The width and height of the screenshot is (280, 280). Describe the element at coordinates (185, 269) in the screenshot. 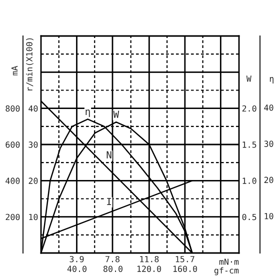

I see `x2-tick-label: 160.0` at that location.